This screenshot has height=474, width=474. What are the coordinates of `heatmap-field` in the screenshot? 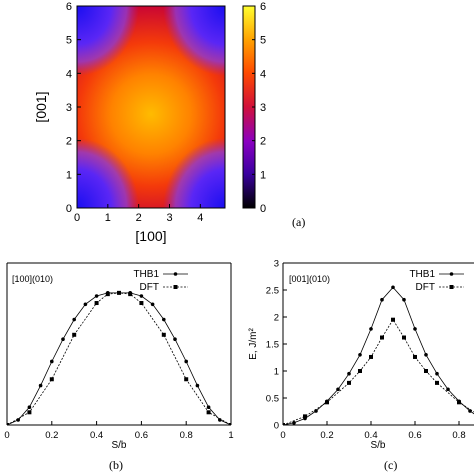 It's located at (151, 107).